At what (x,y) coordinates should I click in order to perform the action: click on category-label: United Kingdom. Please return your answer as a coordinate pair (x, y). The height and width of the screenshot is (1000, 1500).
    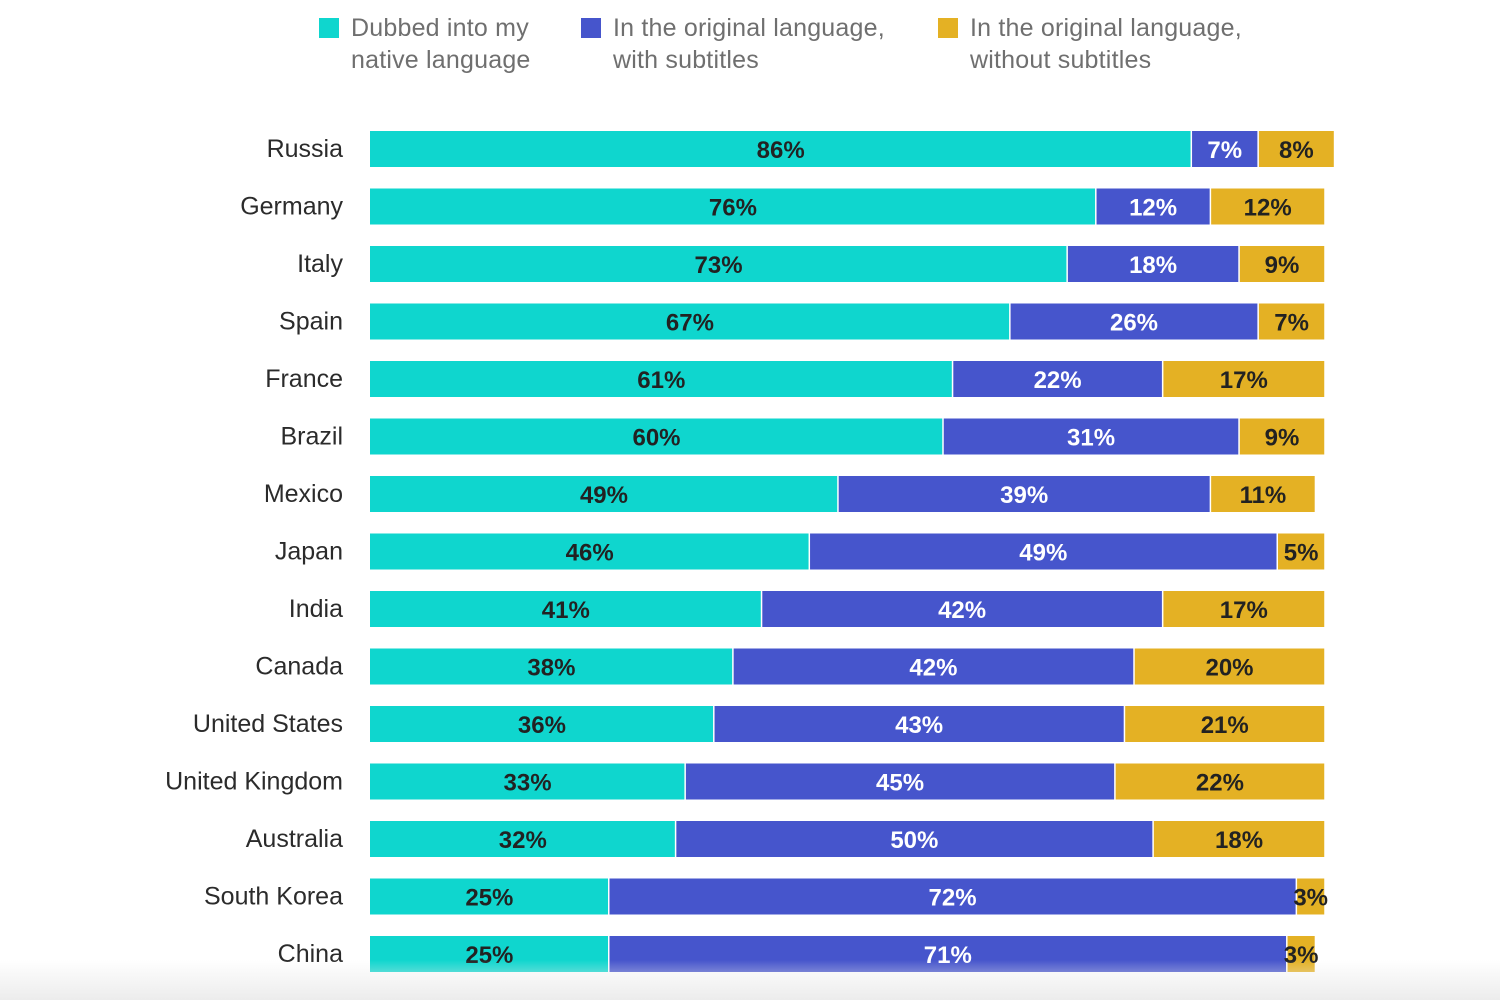
    Looking at the image, I should click on (254, 782).